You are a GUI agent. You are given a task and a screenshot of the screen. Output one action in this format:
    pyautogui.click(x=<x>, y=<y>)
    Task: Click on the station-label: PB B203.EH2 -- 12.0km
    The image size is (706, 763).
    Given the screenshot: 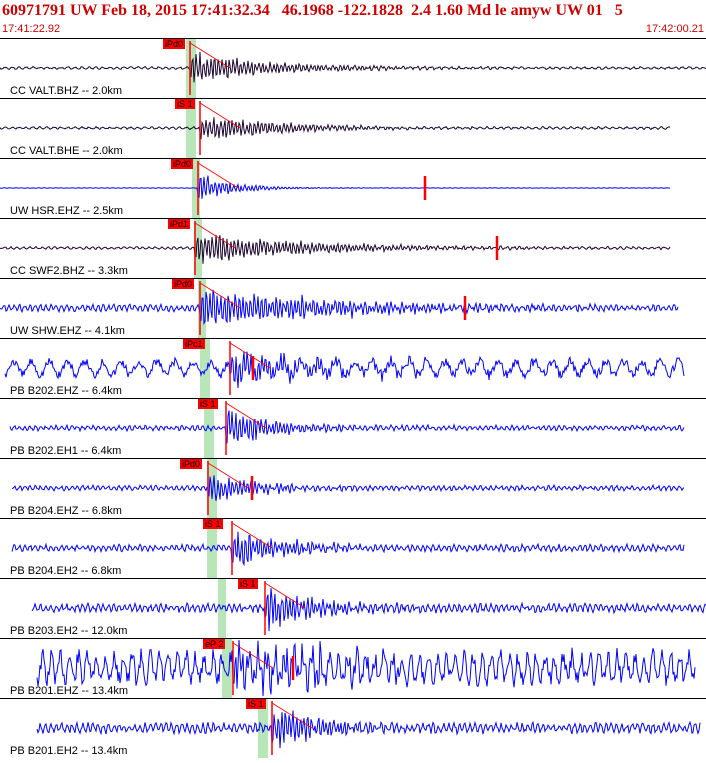 What is the action you would take?
    pyautogui.click(x=69, y=631)
    